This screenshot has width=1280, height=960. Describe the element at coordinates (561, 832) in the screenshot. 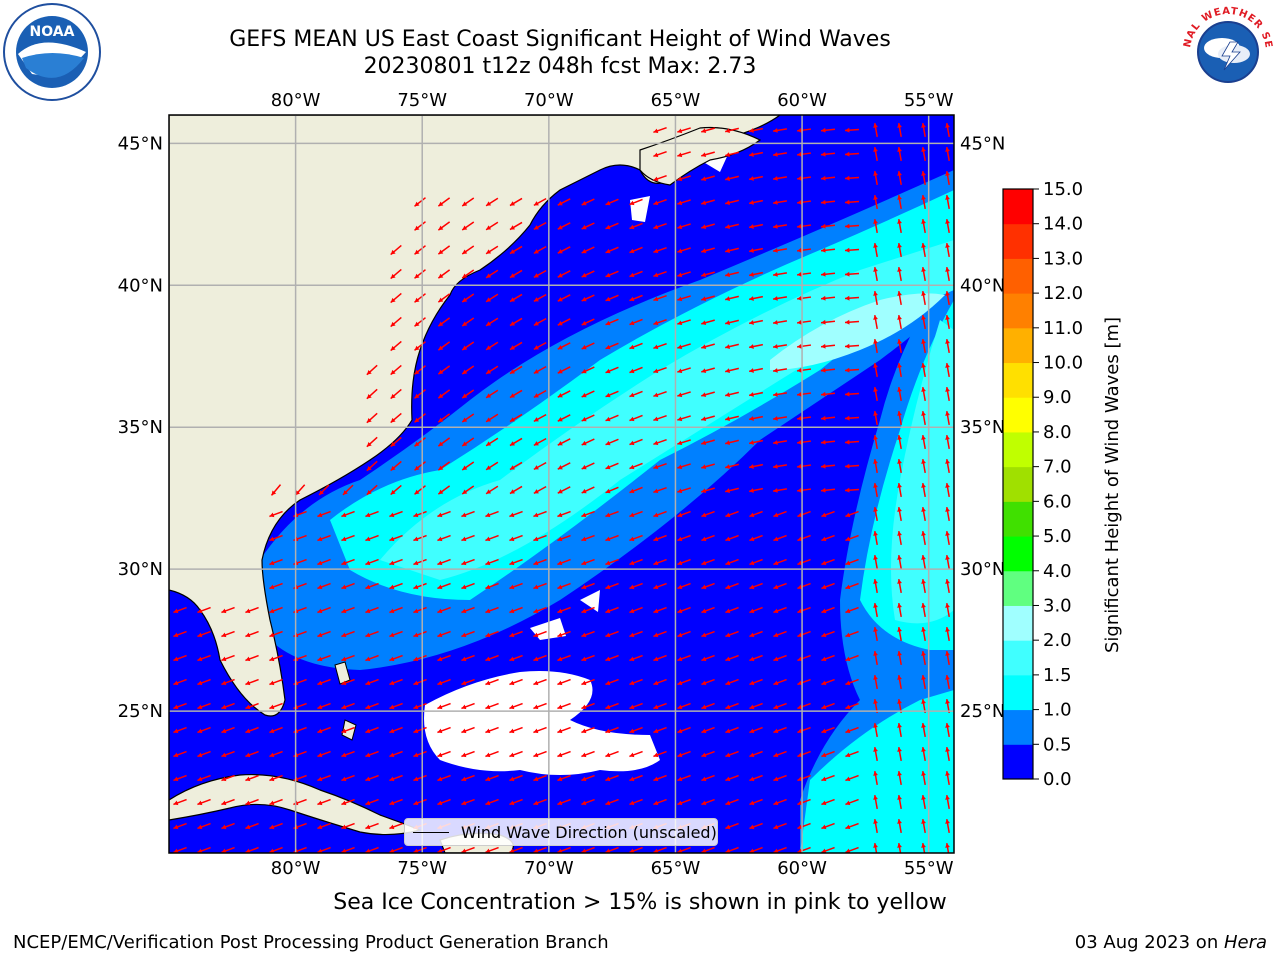

I see `arrow-legend: Wind Wave Direction (unscaled)` at that location.